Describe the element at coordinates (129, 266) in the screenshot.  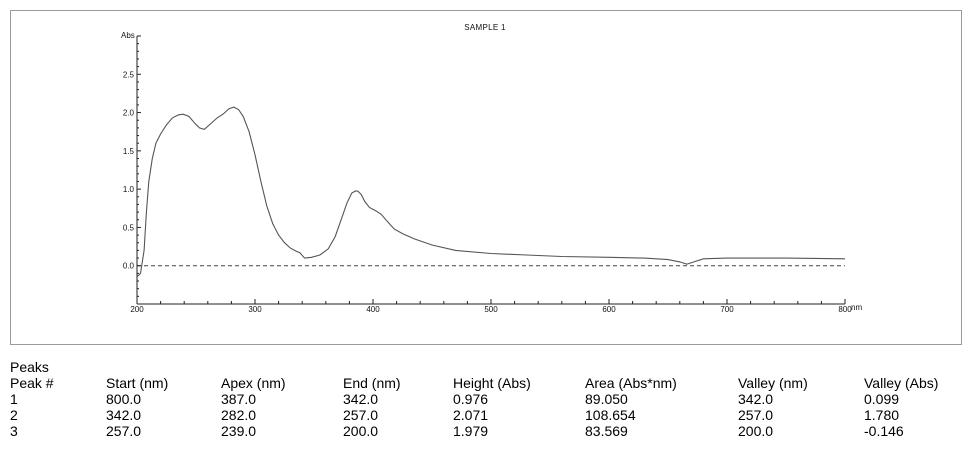
I see `y-tick-label: 0.0` at that location.